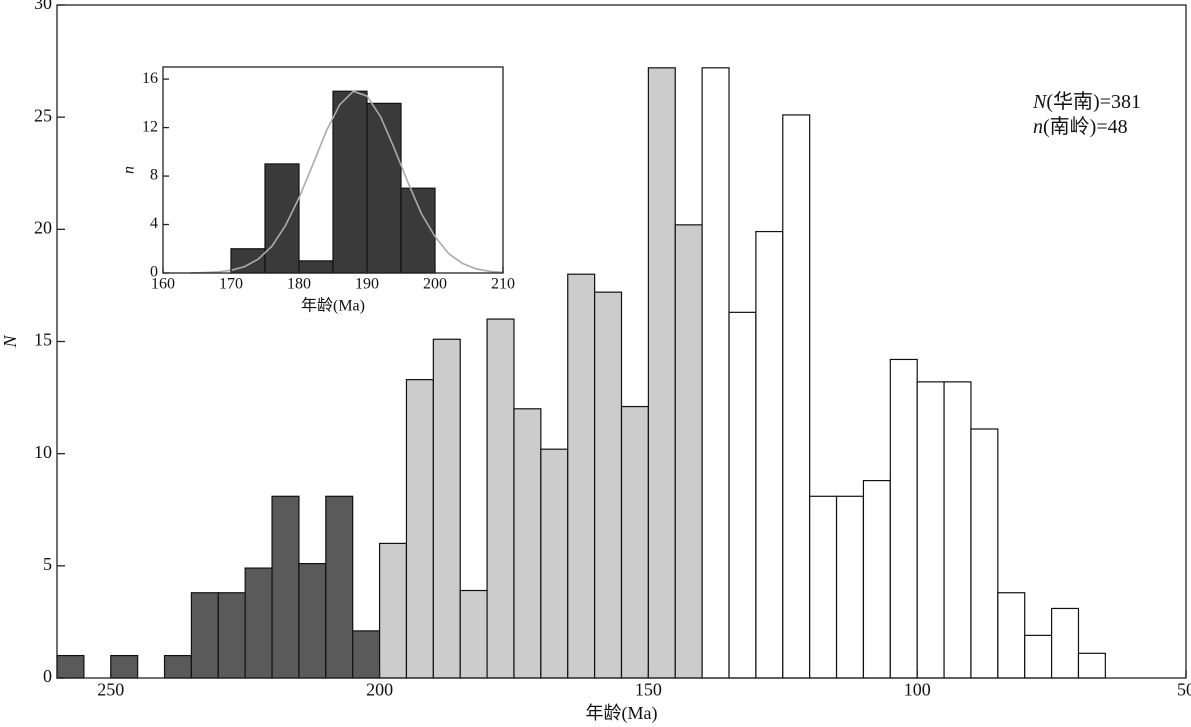 This screenshot has width=1191, height=727. I want to click on annotation: N(华南)=381, so click(1086, 101).